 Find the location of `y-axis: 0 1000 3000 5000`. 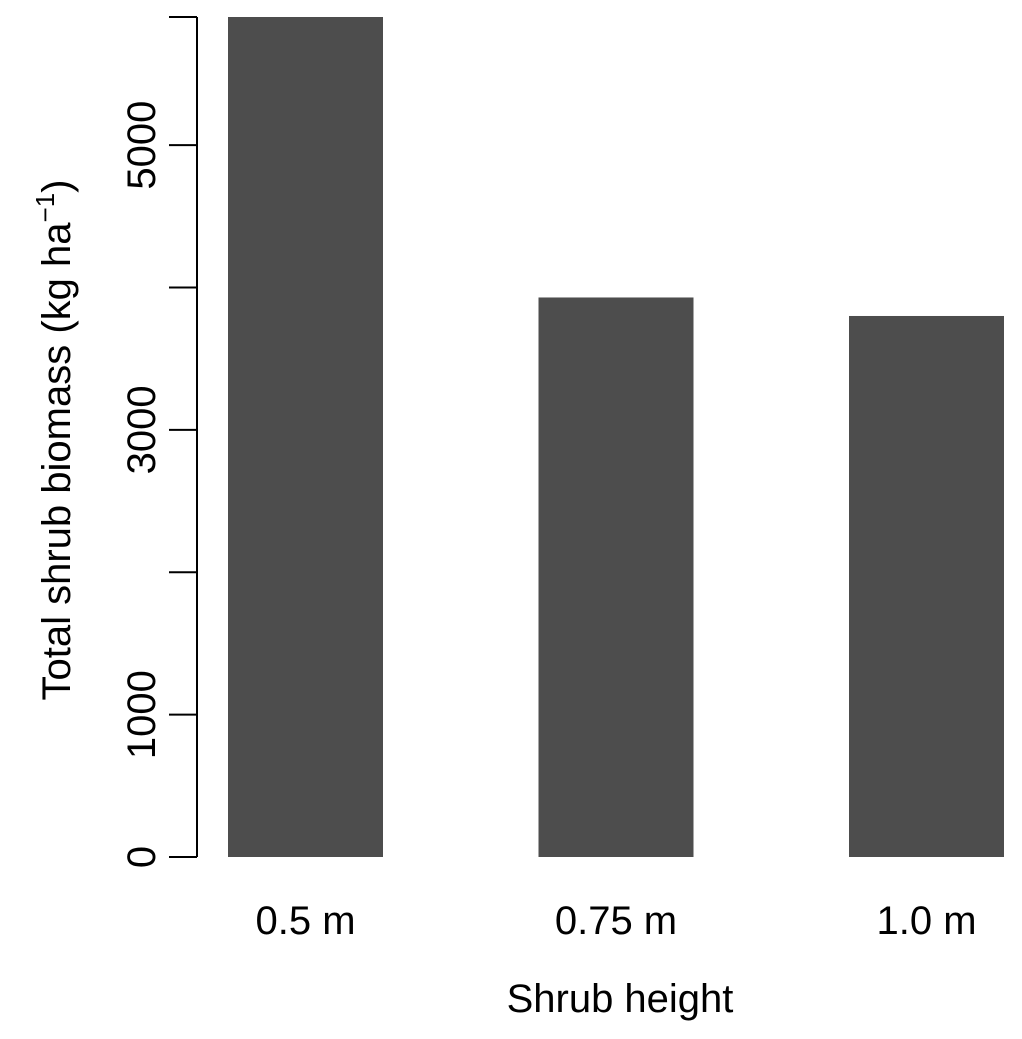

y-axis: 0 1000 3000 5000 is located at coordinates (159, 442).